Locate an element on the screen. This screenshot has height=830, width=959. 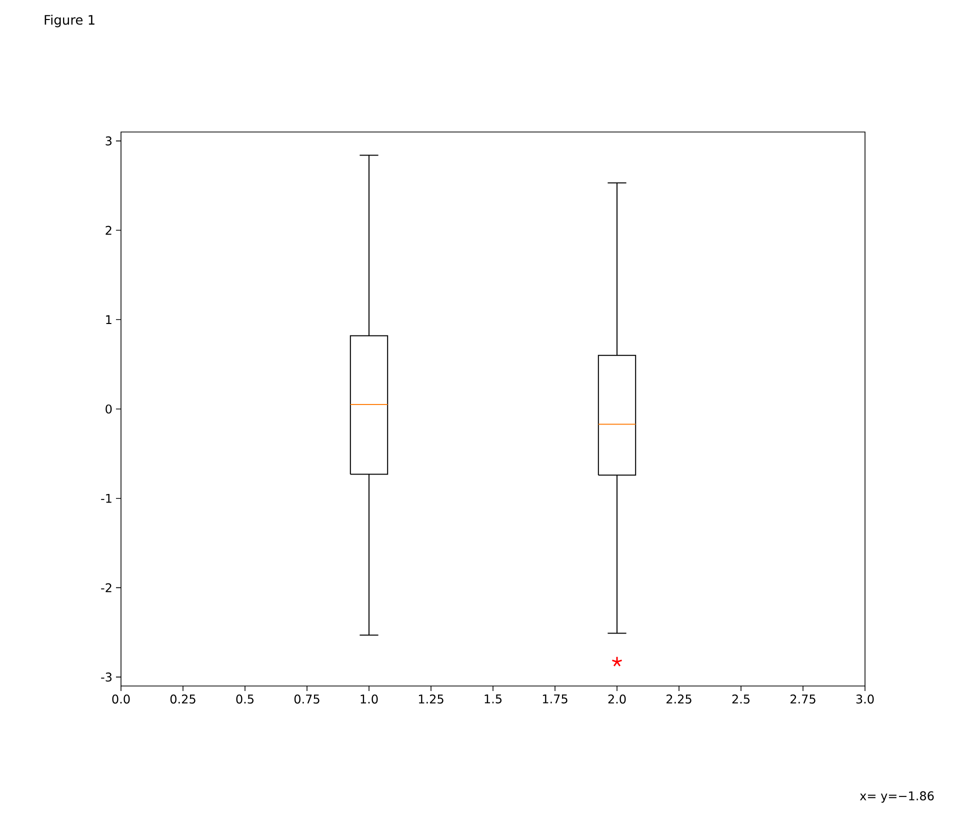
text: x= y=−1.86 is located at coordinates (897, 797).